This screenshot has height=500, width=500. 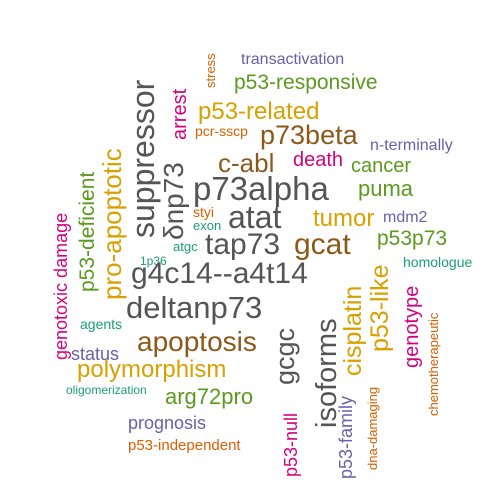 I want to click on cloud-word: exon, so click(x=207, y=225).